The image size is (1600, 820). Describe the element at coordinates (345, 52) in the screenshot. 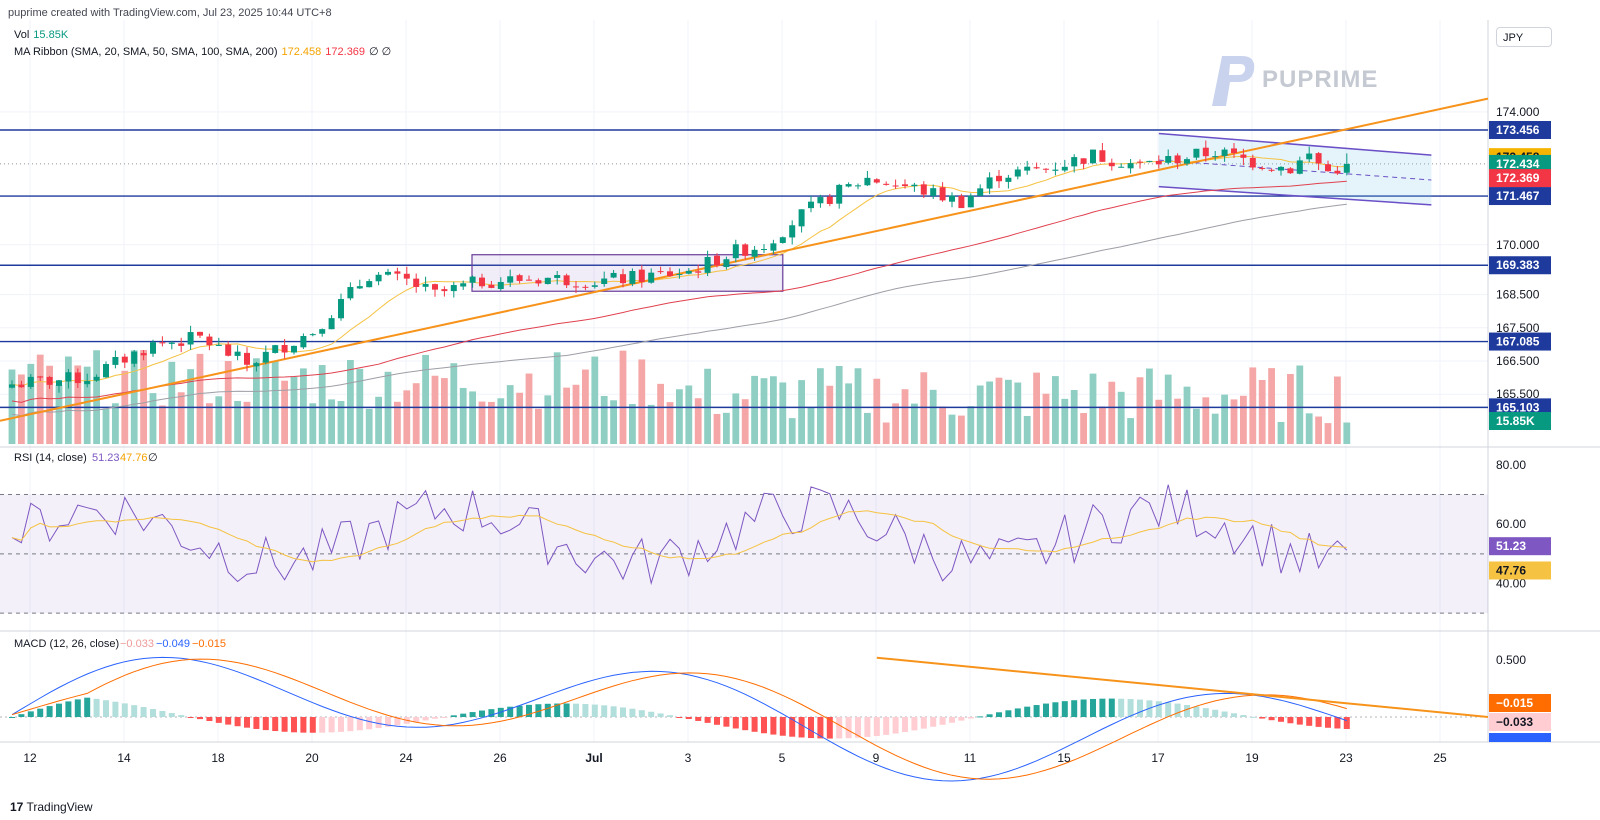

I see `ma-value-2: 172.369` at that location.